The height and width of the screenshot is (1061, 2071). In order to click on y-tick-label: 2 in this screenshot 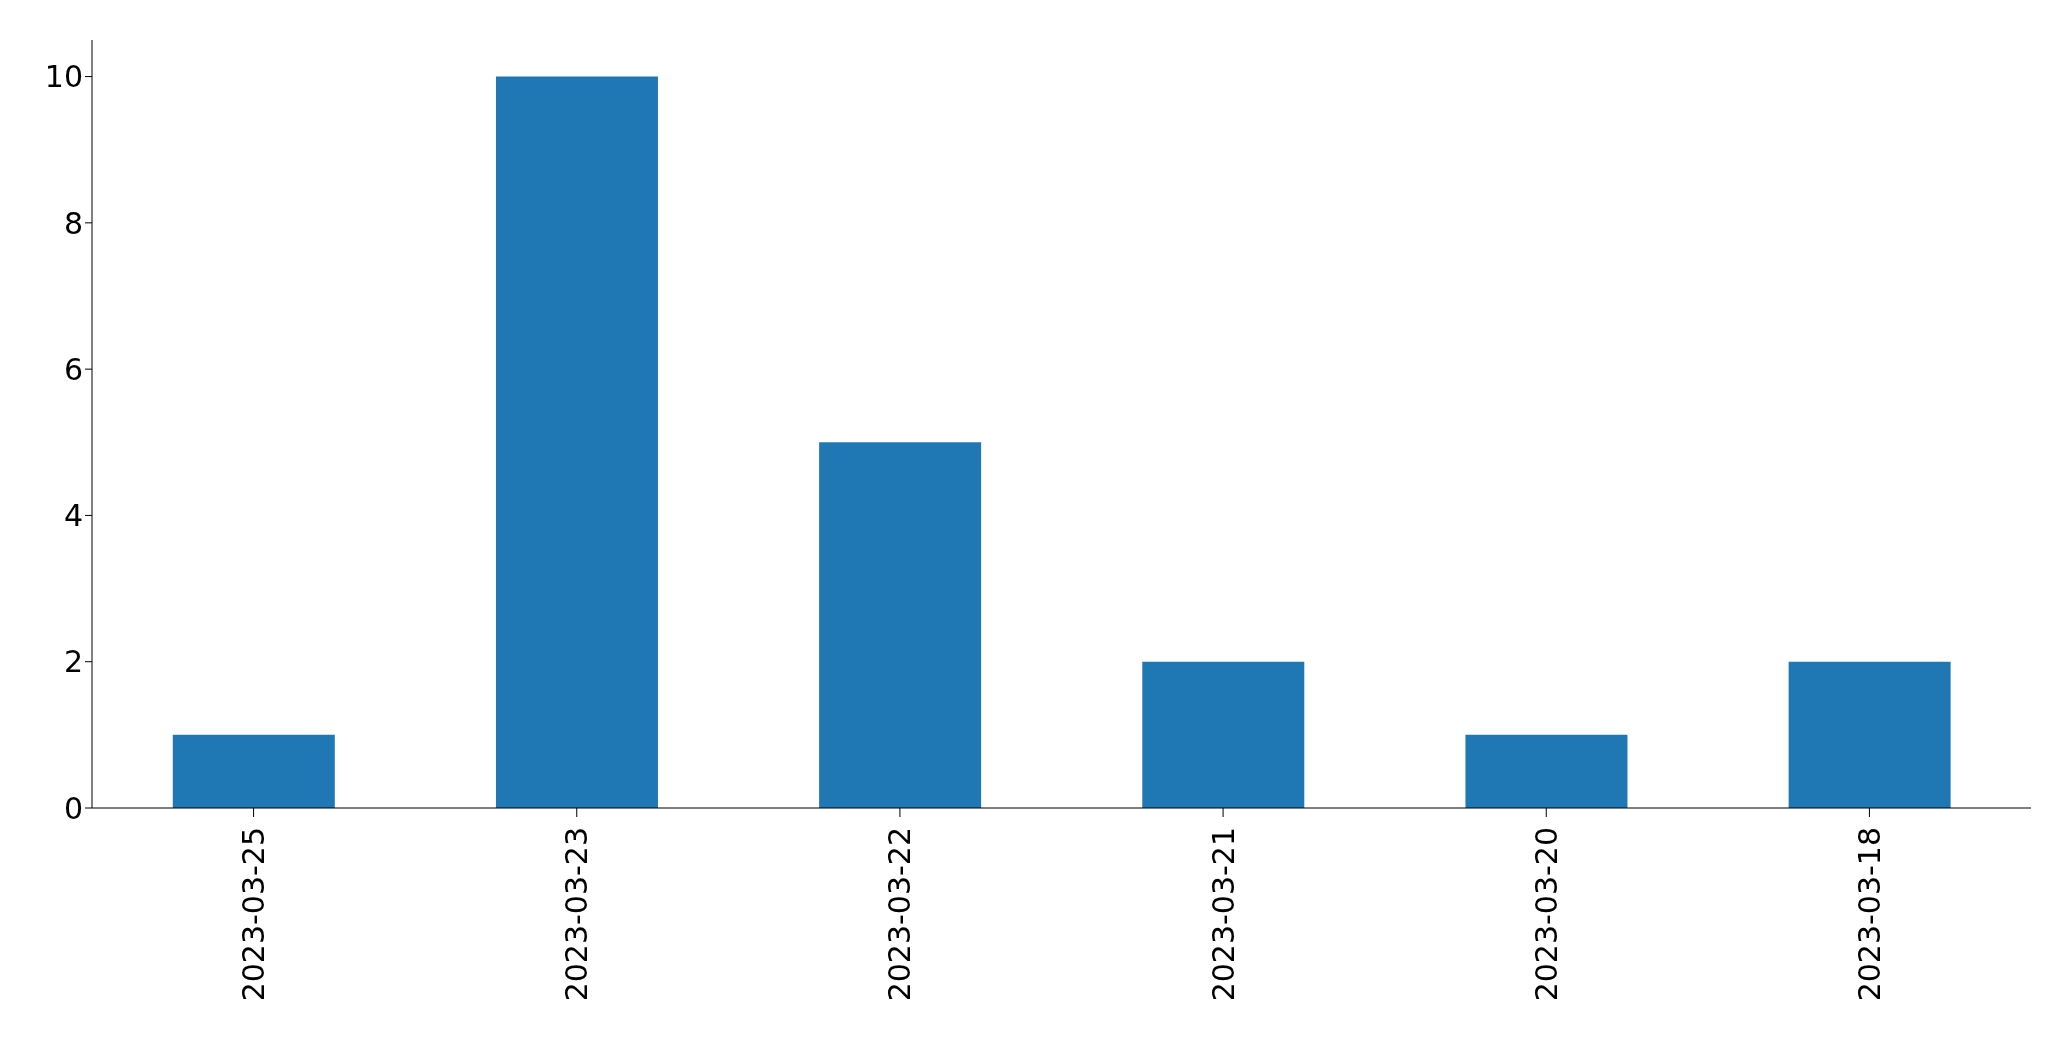, I will do `click(73, 662)`.